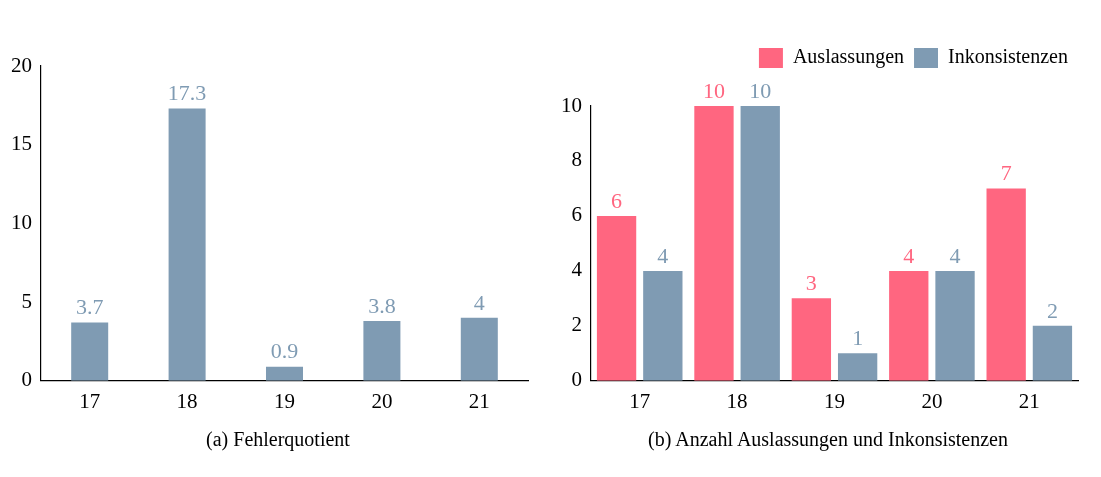  Describe the element at coordinates (617, 200) in the screenshot. I see `data-label: 6` at that location.